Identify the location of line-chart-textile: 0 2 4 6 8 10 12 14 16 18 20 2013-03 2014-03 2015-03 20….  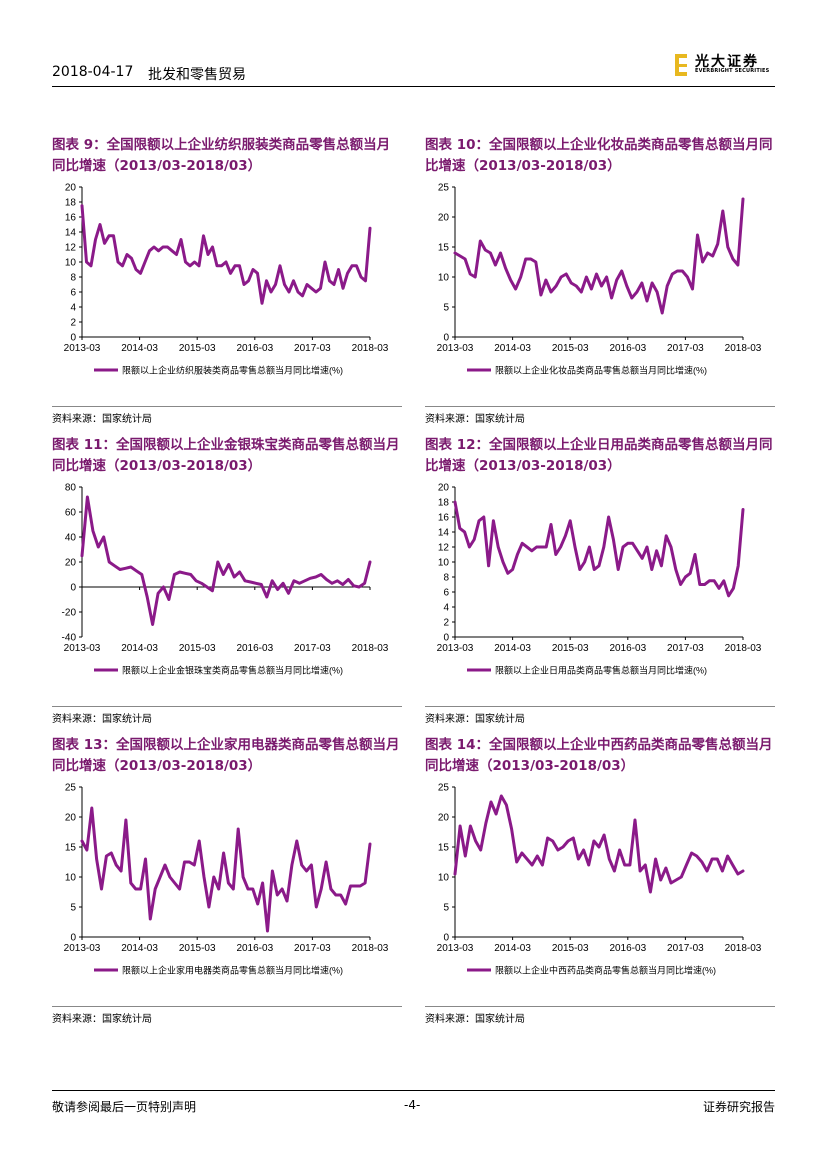
(226, 279).